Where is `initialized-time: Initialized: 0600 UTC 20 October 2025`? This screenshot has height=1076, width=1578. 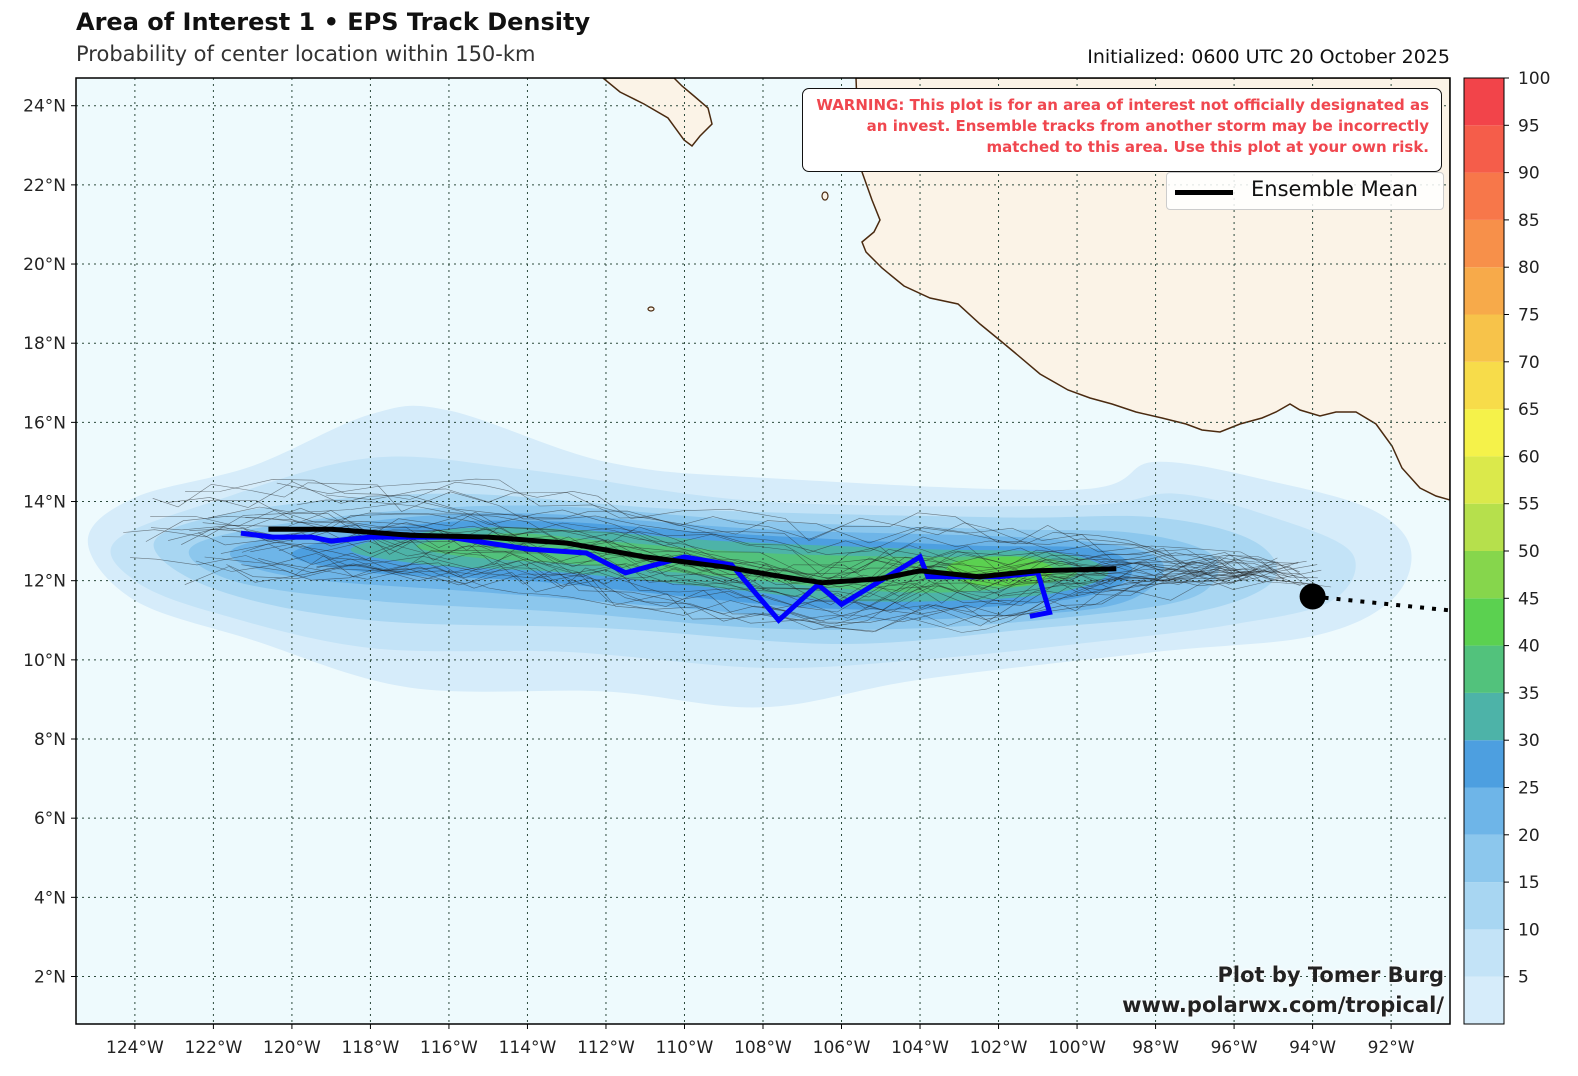 initialized-time: Initialized: 0600 UTC 20 October 2025 is located at coordinates (1268, 57).